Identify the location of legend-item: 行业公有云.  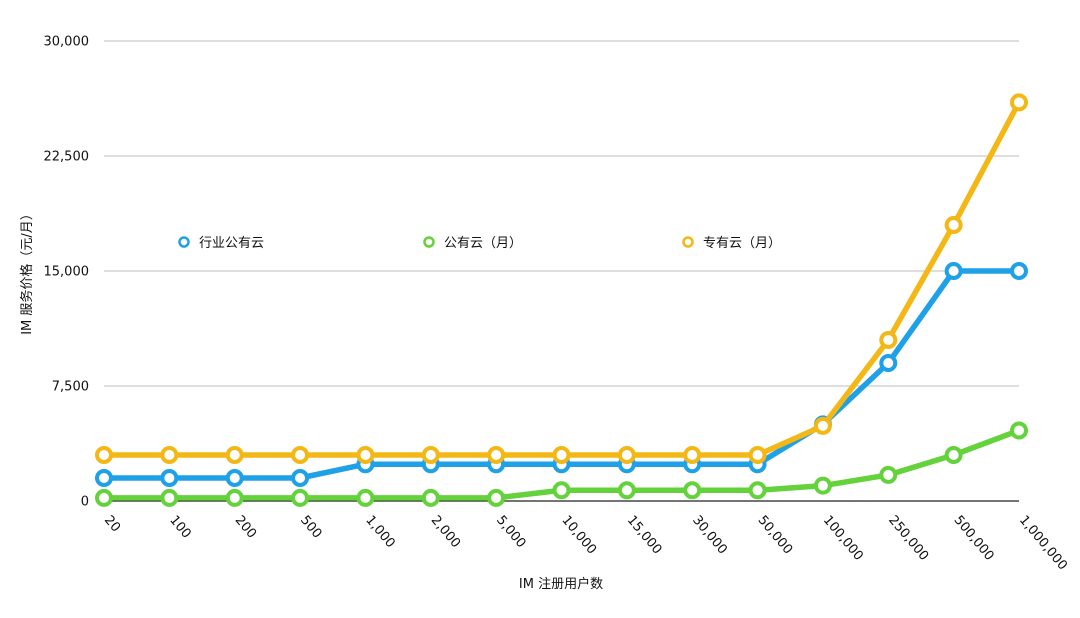
(221, 243).